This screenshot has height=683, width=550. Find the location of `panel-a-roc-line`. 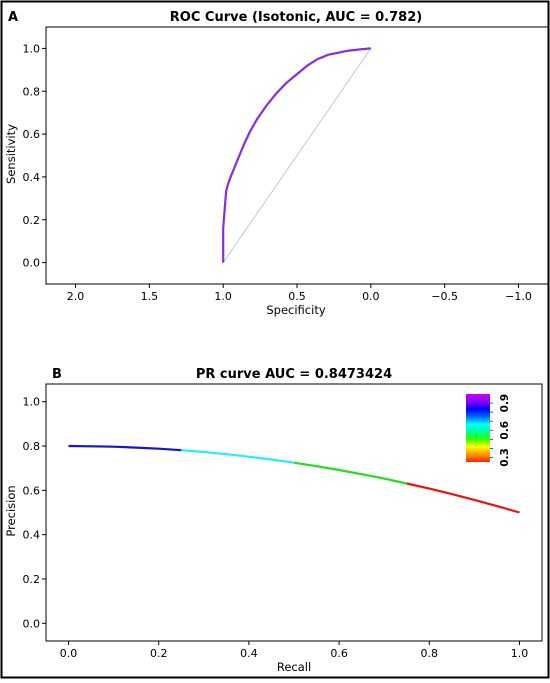

panel-a-roc-line is located at coordinates (296, 155).